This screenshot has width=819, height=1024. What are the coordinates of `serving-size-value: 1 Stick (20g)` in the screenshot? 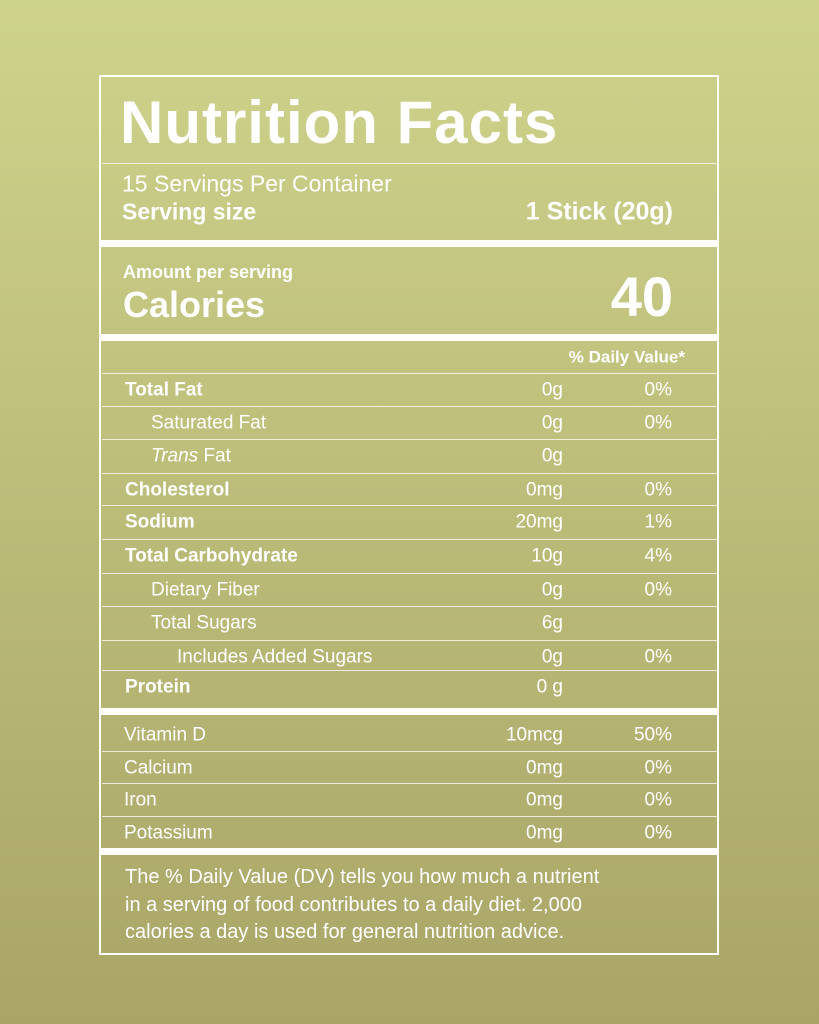 It's located at (599, 211).